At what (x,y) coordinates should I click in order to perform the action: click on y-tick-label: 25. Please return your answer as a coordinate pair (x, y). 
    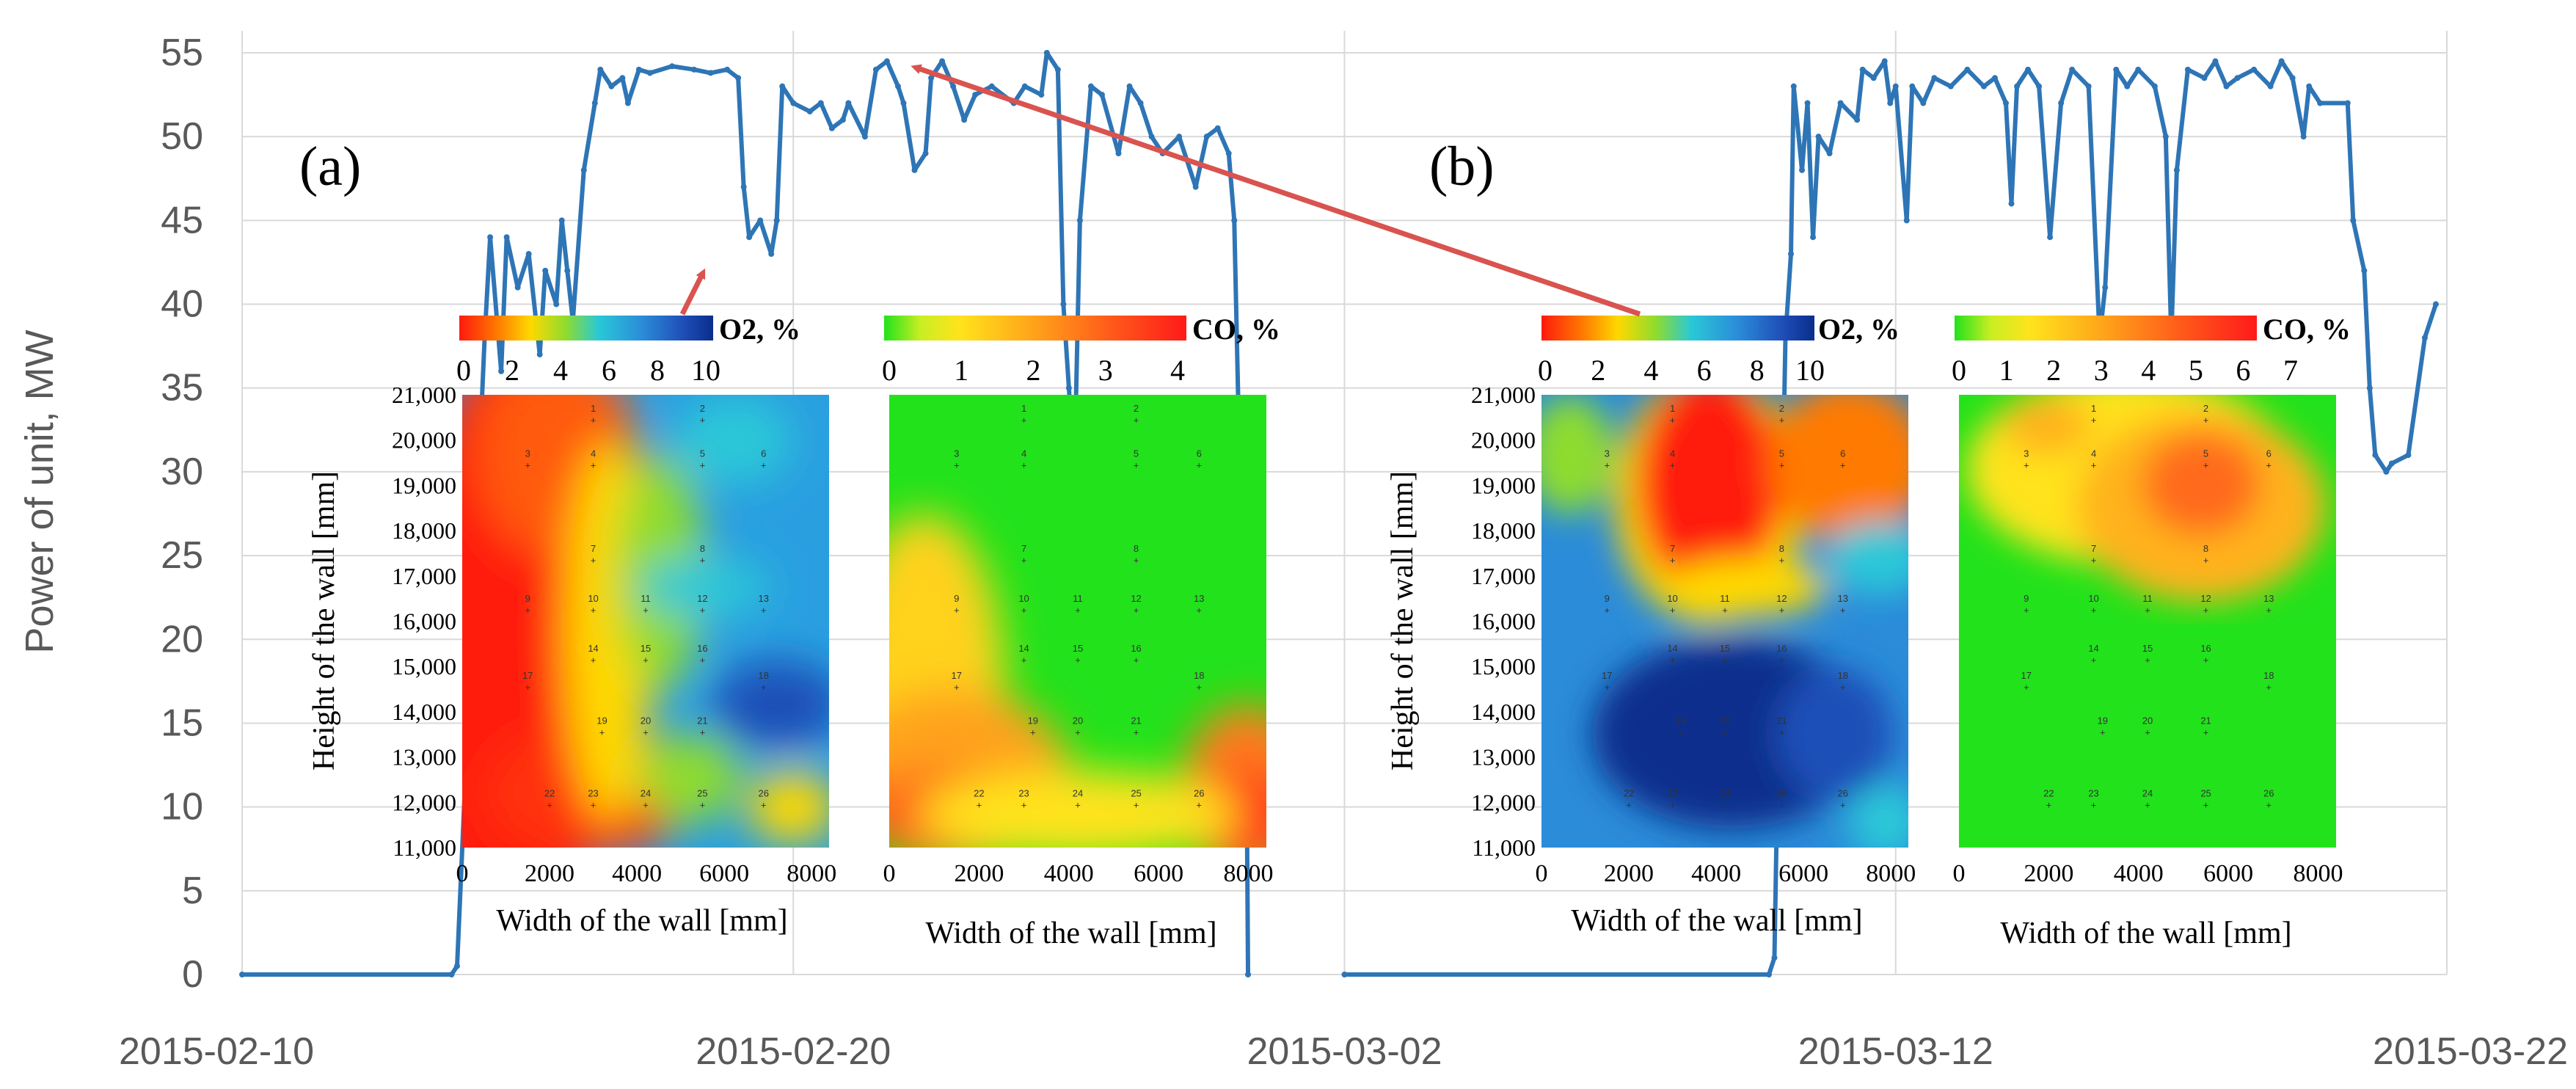
    Looking at the image, I should click on (182, 556).